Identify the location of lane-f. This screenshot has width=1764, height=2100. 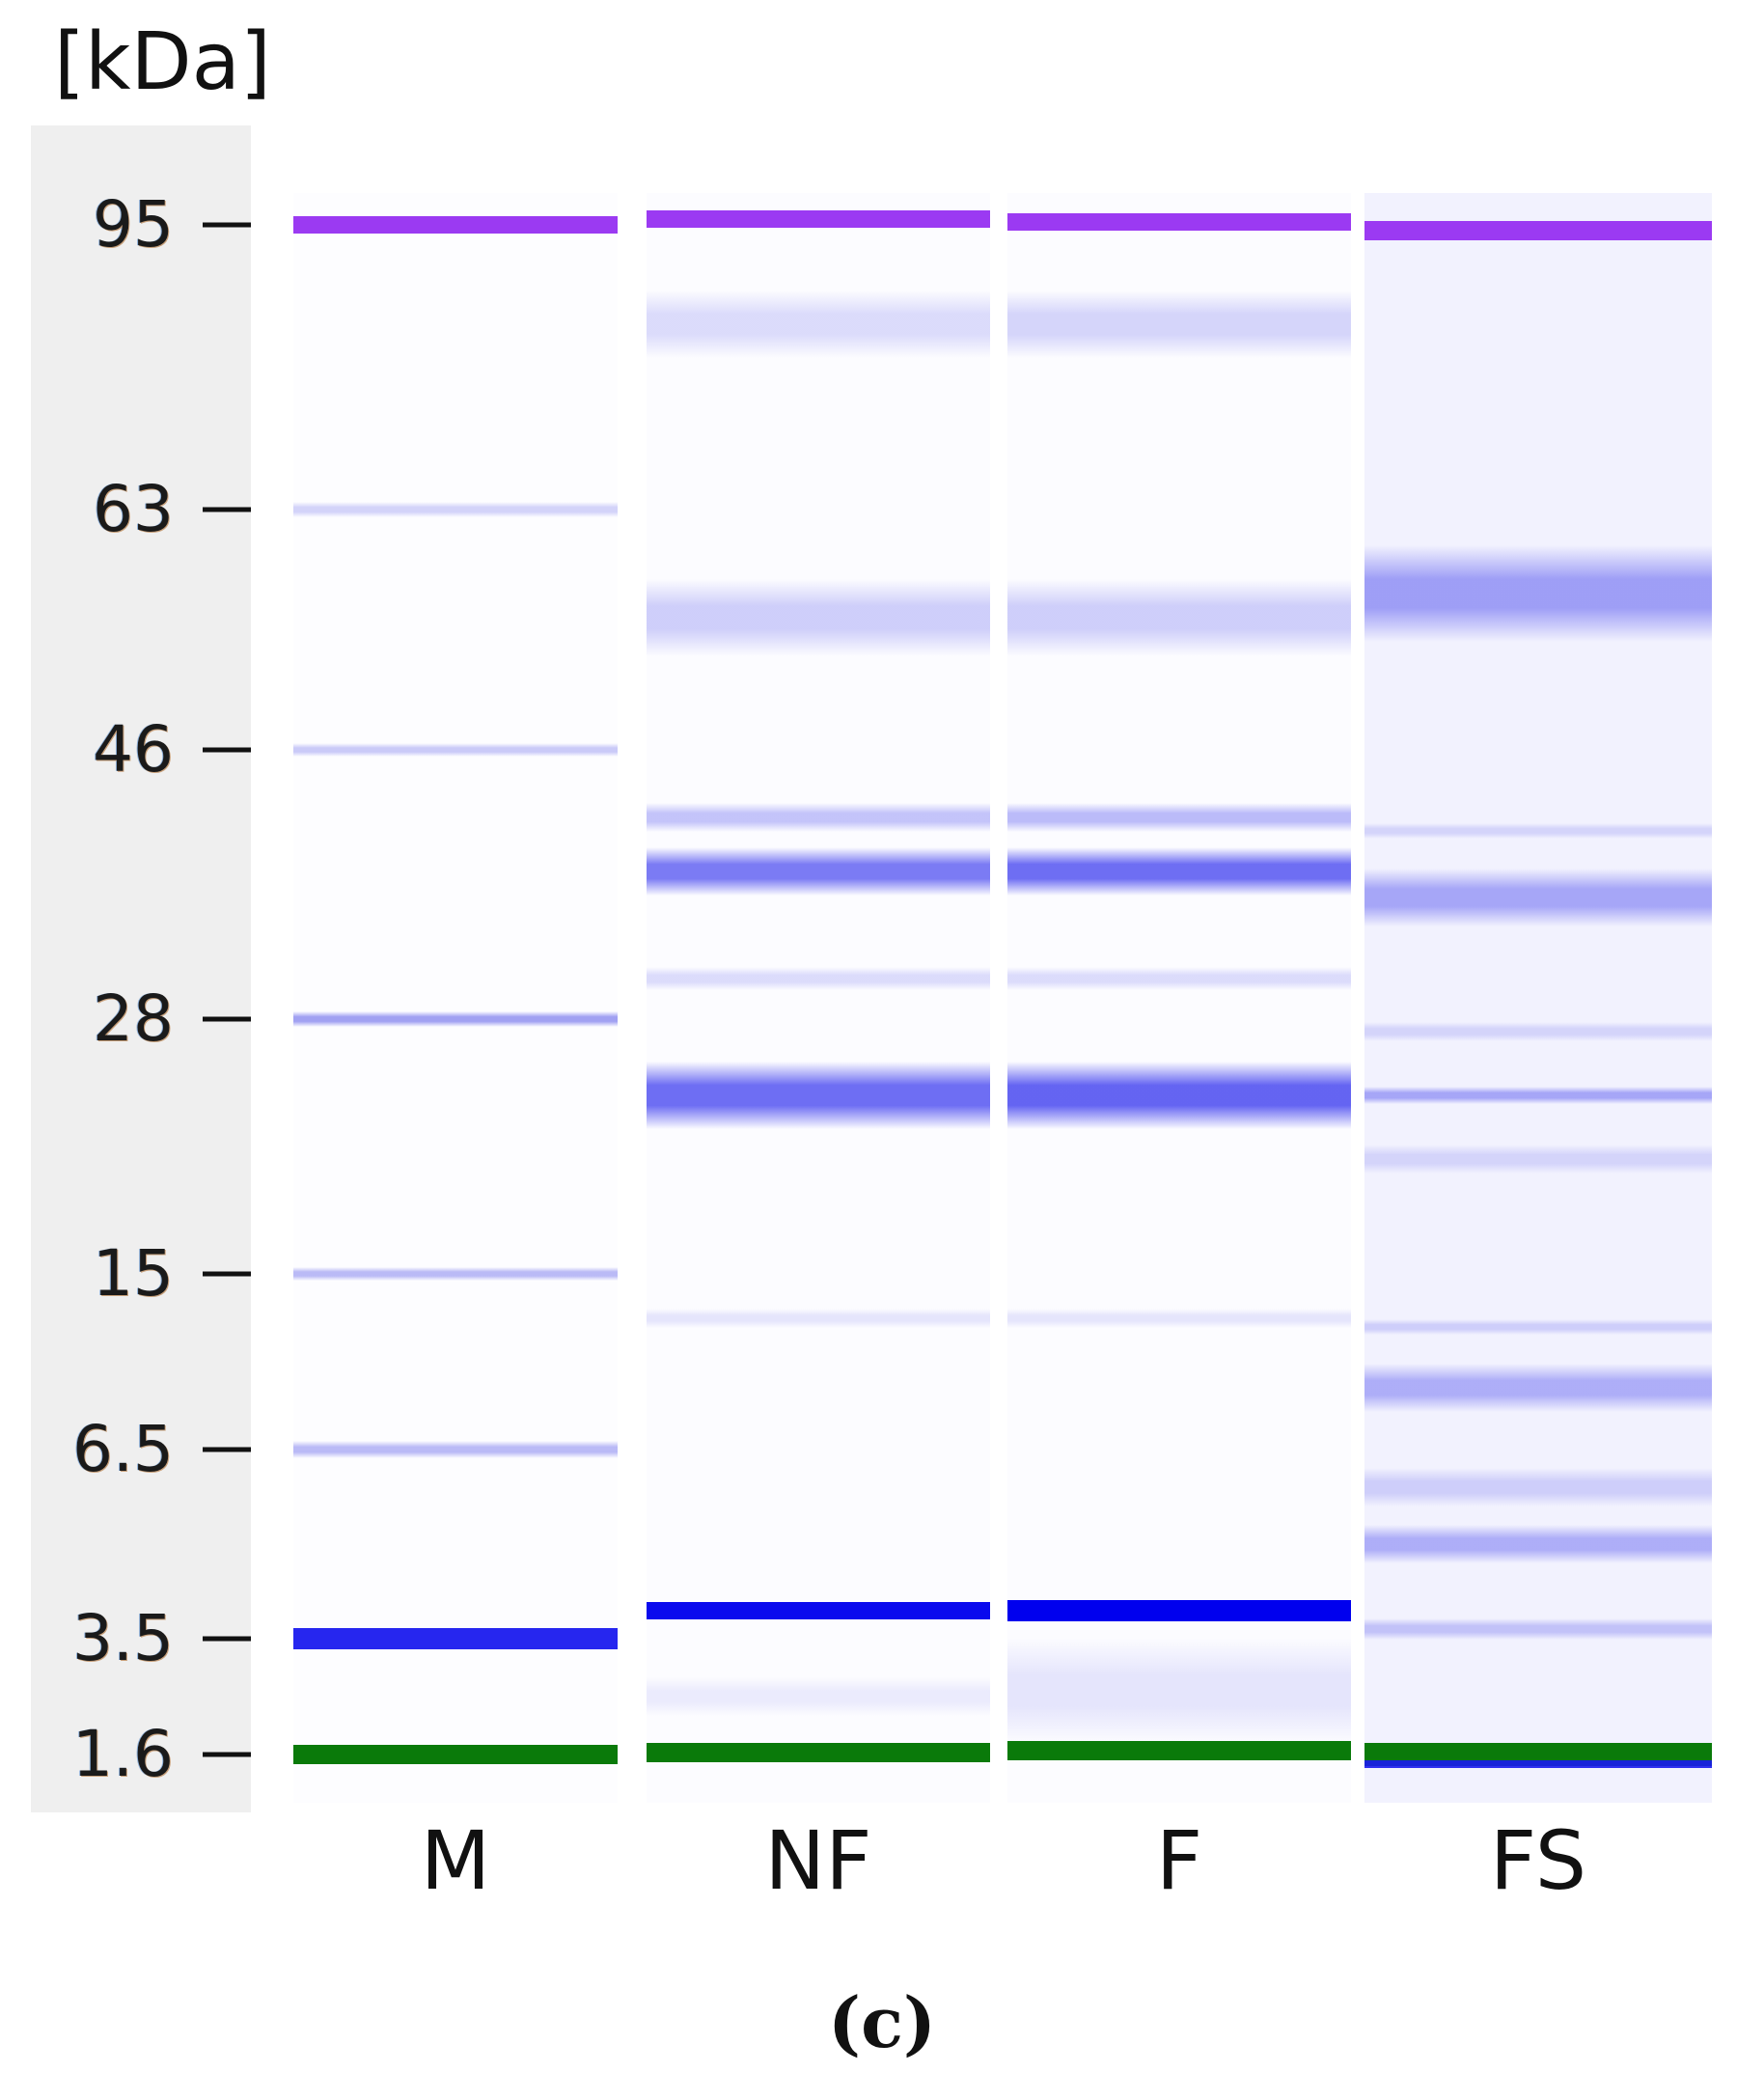
(1179, 998).